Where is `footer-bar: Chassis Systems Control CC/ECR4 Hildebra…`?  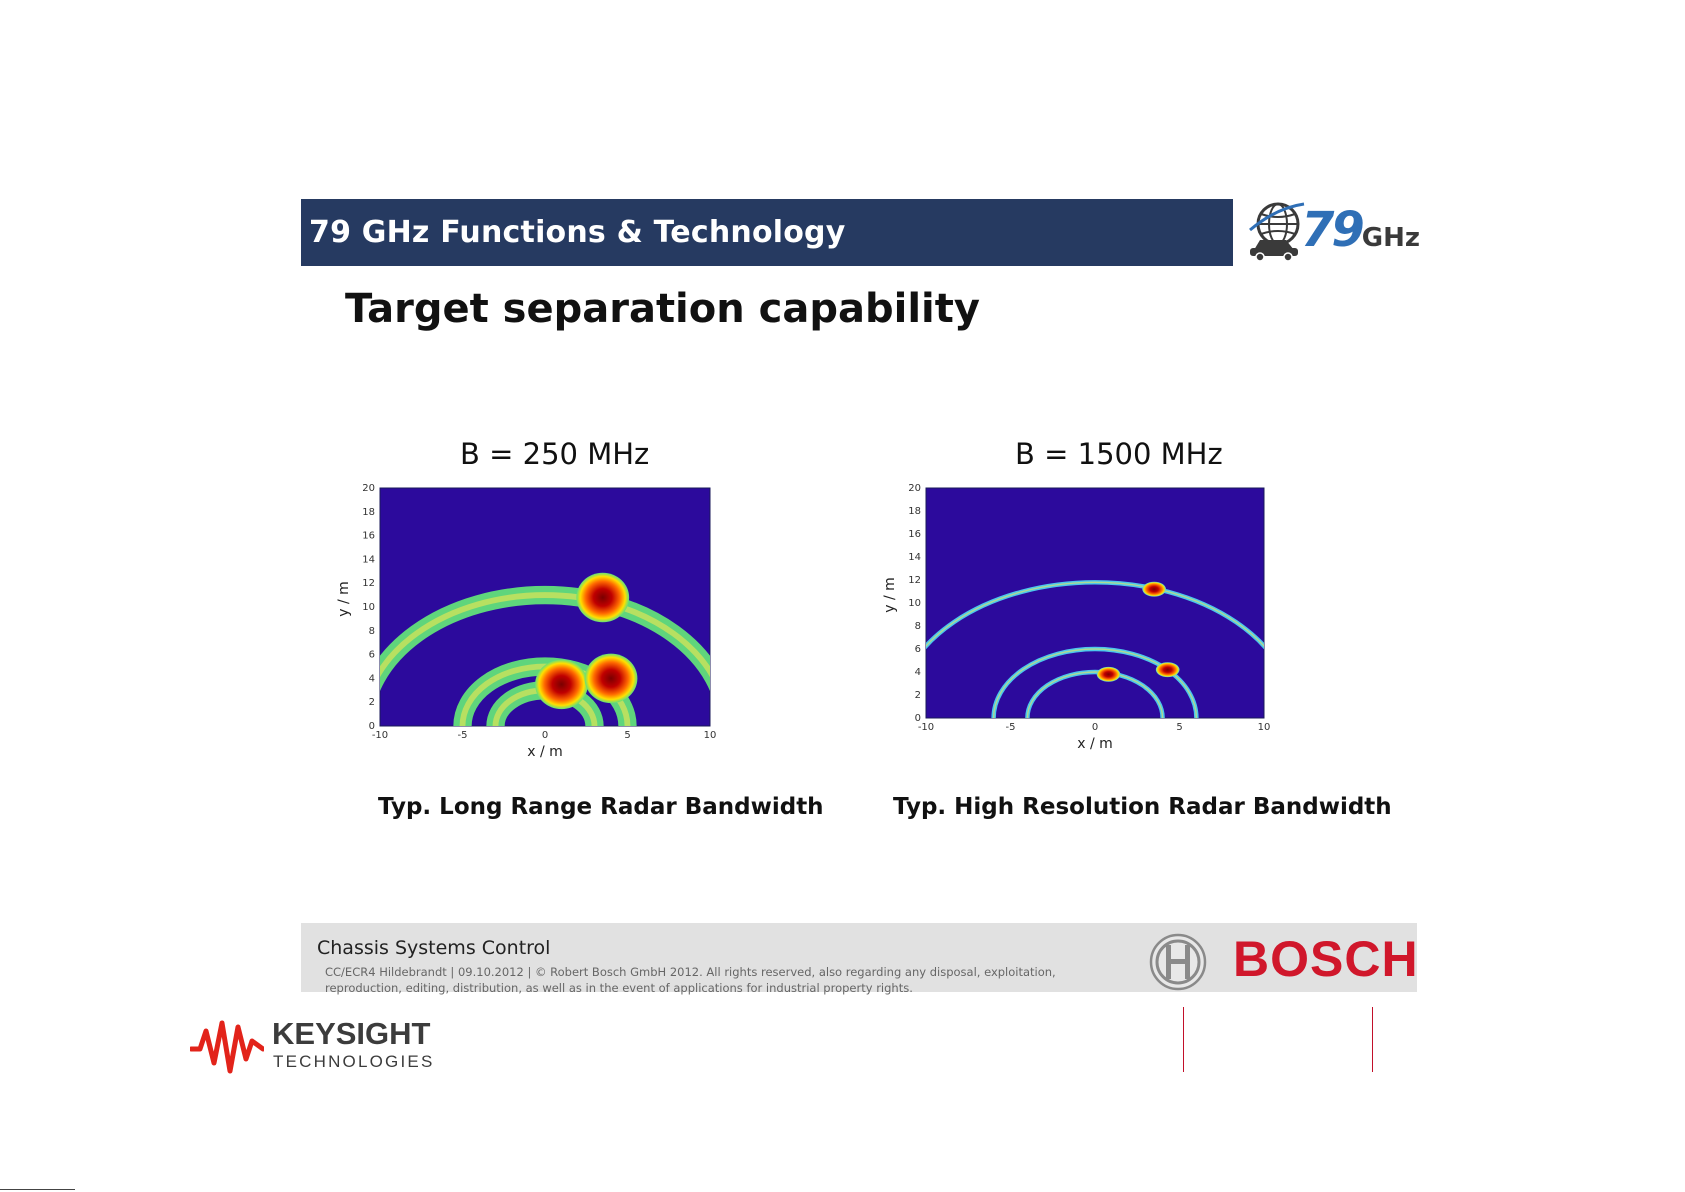 footer-bar: Chassis Systems Control CC/ECR4 Hildebra… is located at coordinates (860, 959).